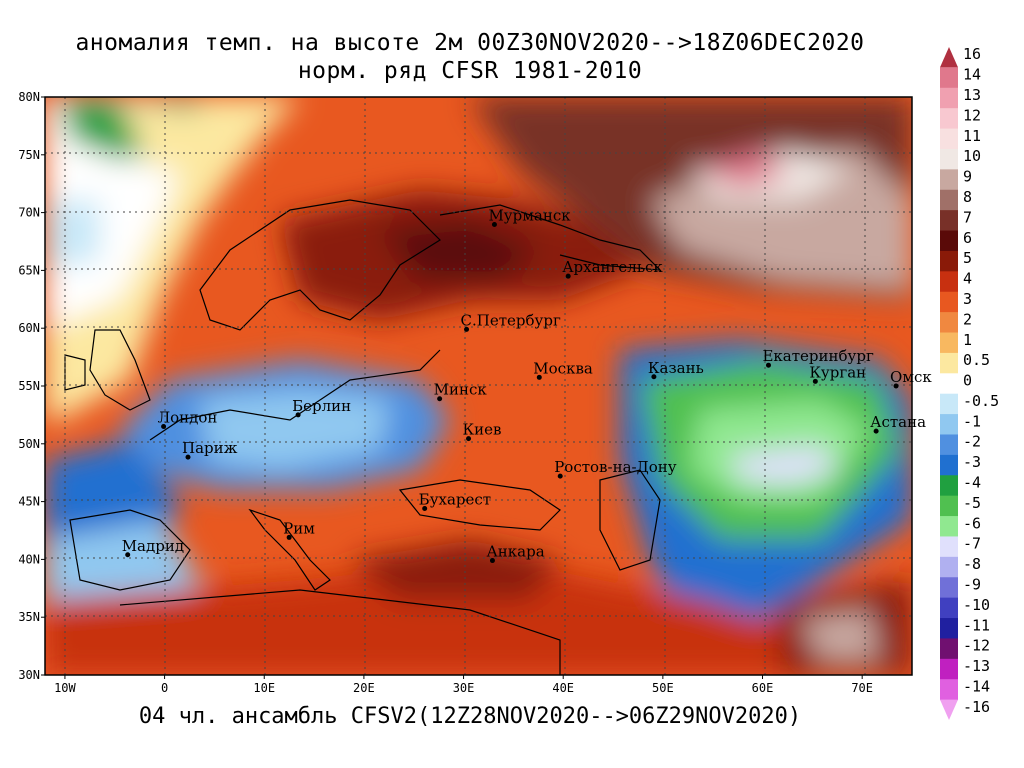 The width and height of the screenshot is (1024, 768). I want to click on map-subtitle: норм. ряд CFSR 1981-2010, so click(470, 71).